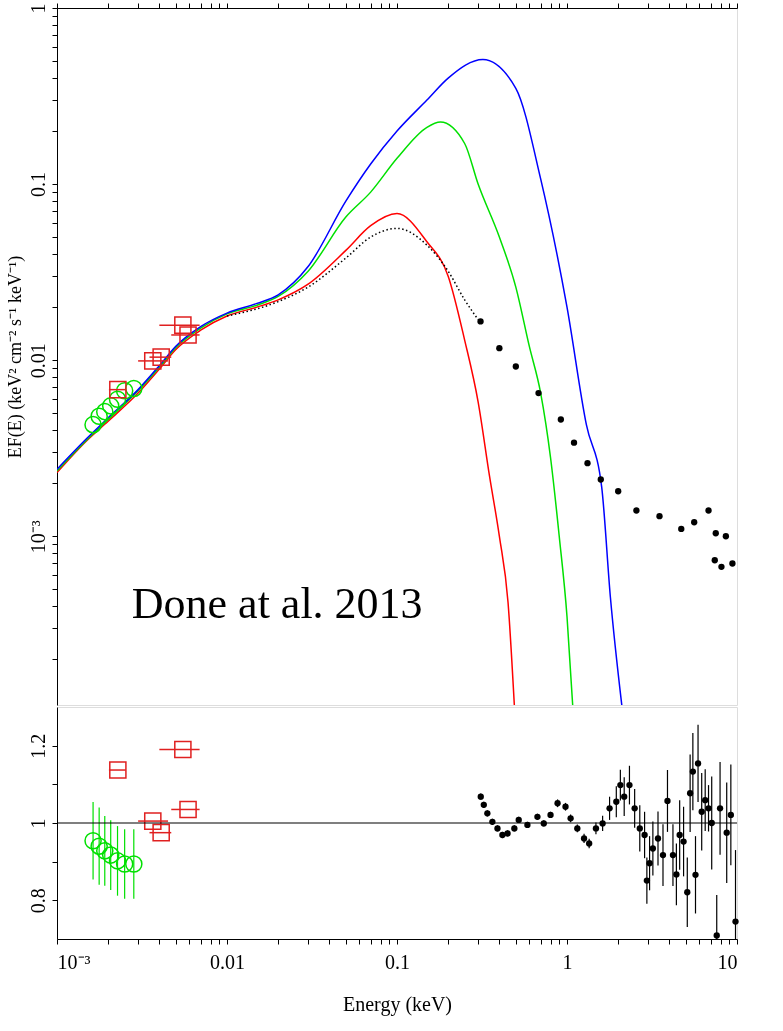 Image resolution: width=783 pixels, height=1031 pixels. What do you see at coordinates (727, 961) in the screenshot?
I see `x-tick-label: 10` at bounding box center [727, 961].